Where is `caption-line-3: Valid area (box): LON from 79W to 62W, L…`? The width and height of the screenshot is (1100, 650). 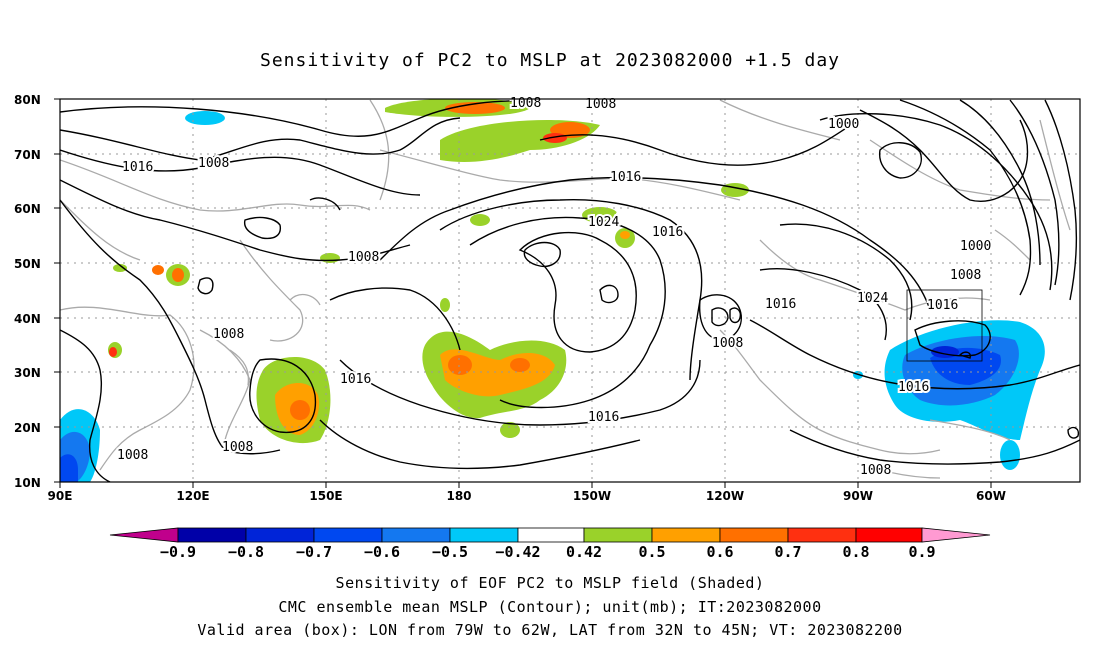
caption-line-3: Valid area (box): LON from 79W to 62W, L… is located at coordinates (550, 630).